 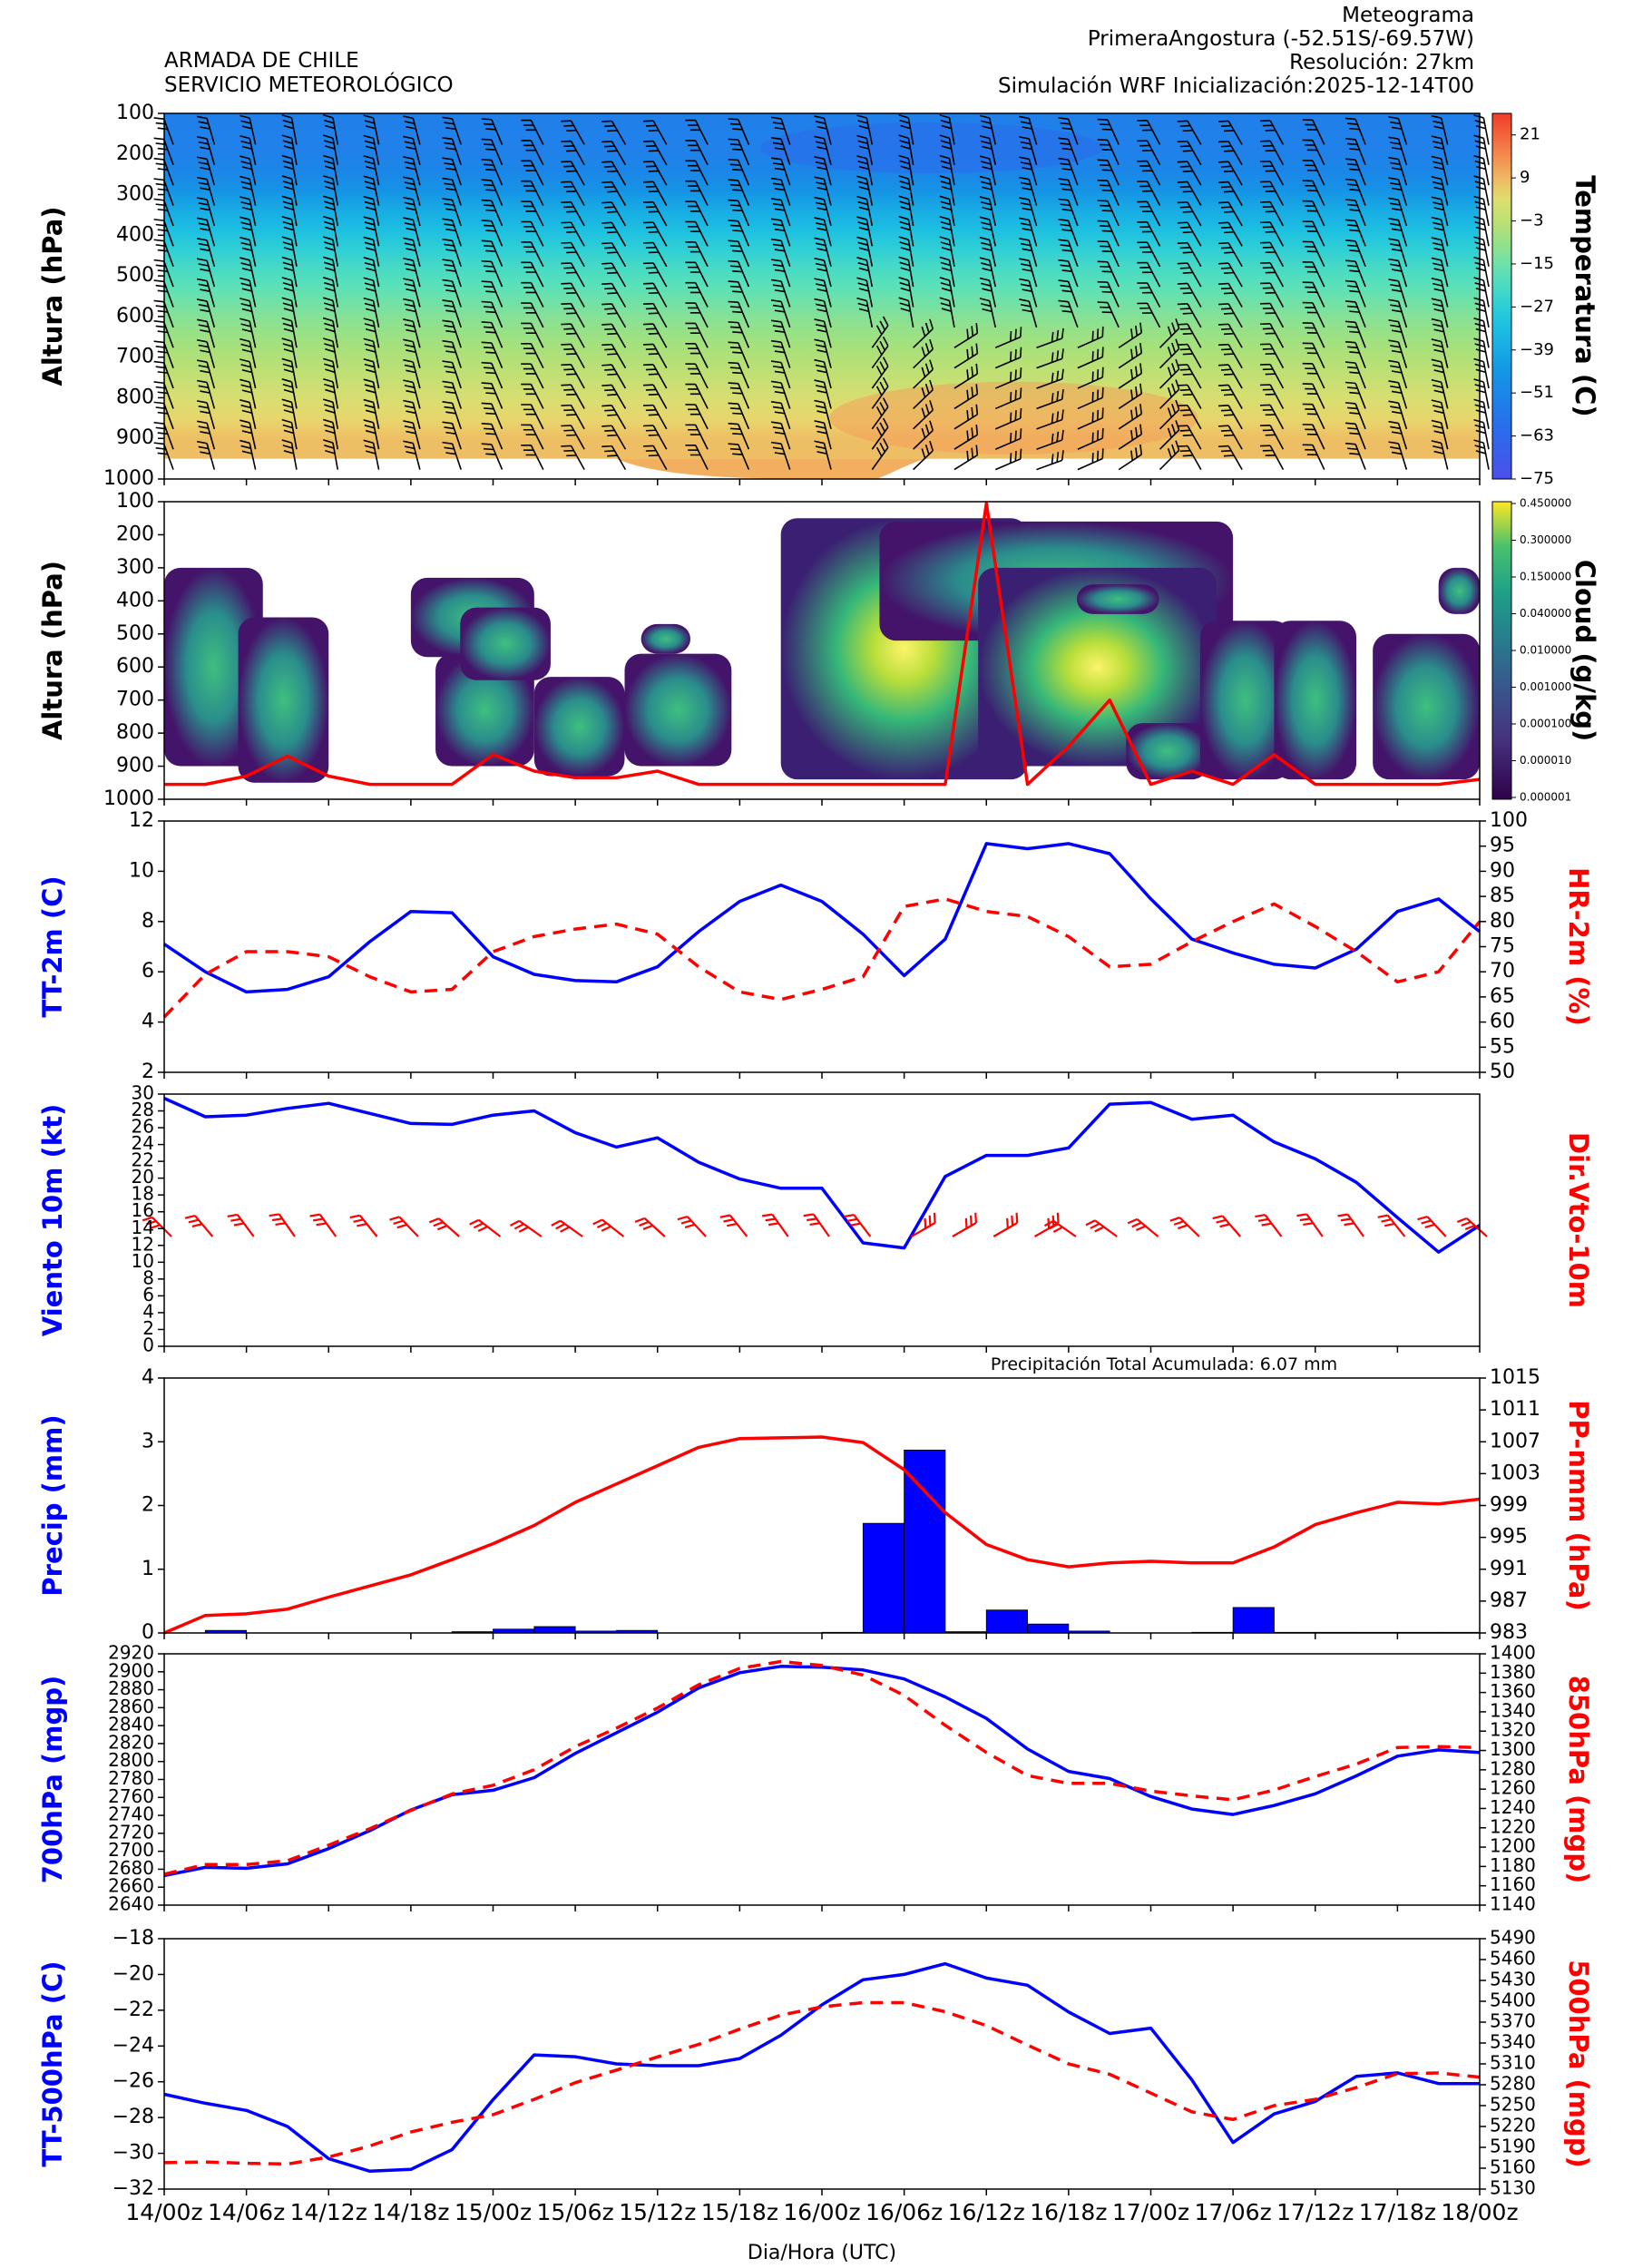 What do you see at coordinates (1513, 2167) in the screenshot?
I see `y-tick-label-right: 5160` at bounding box center [1513, 2167].